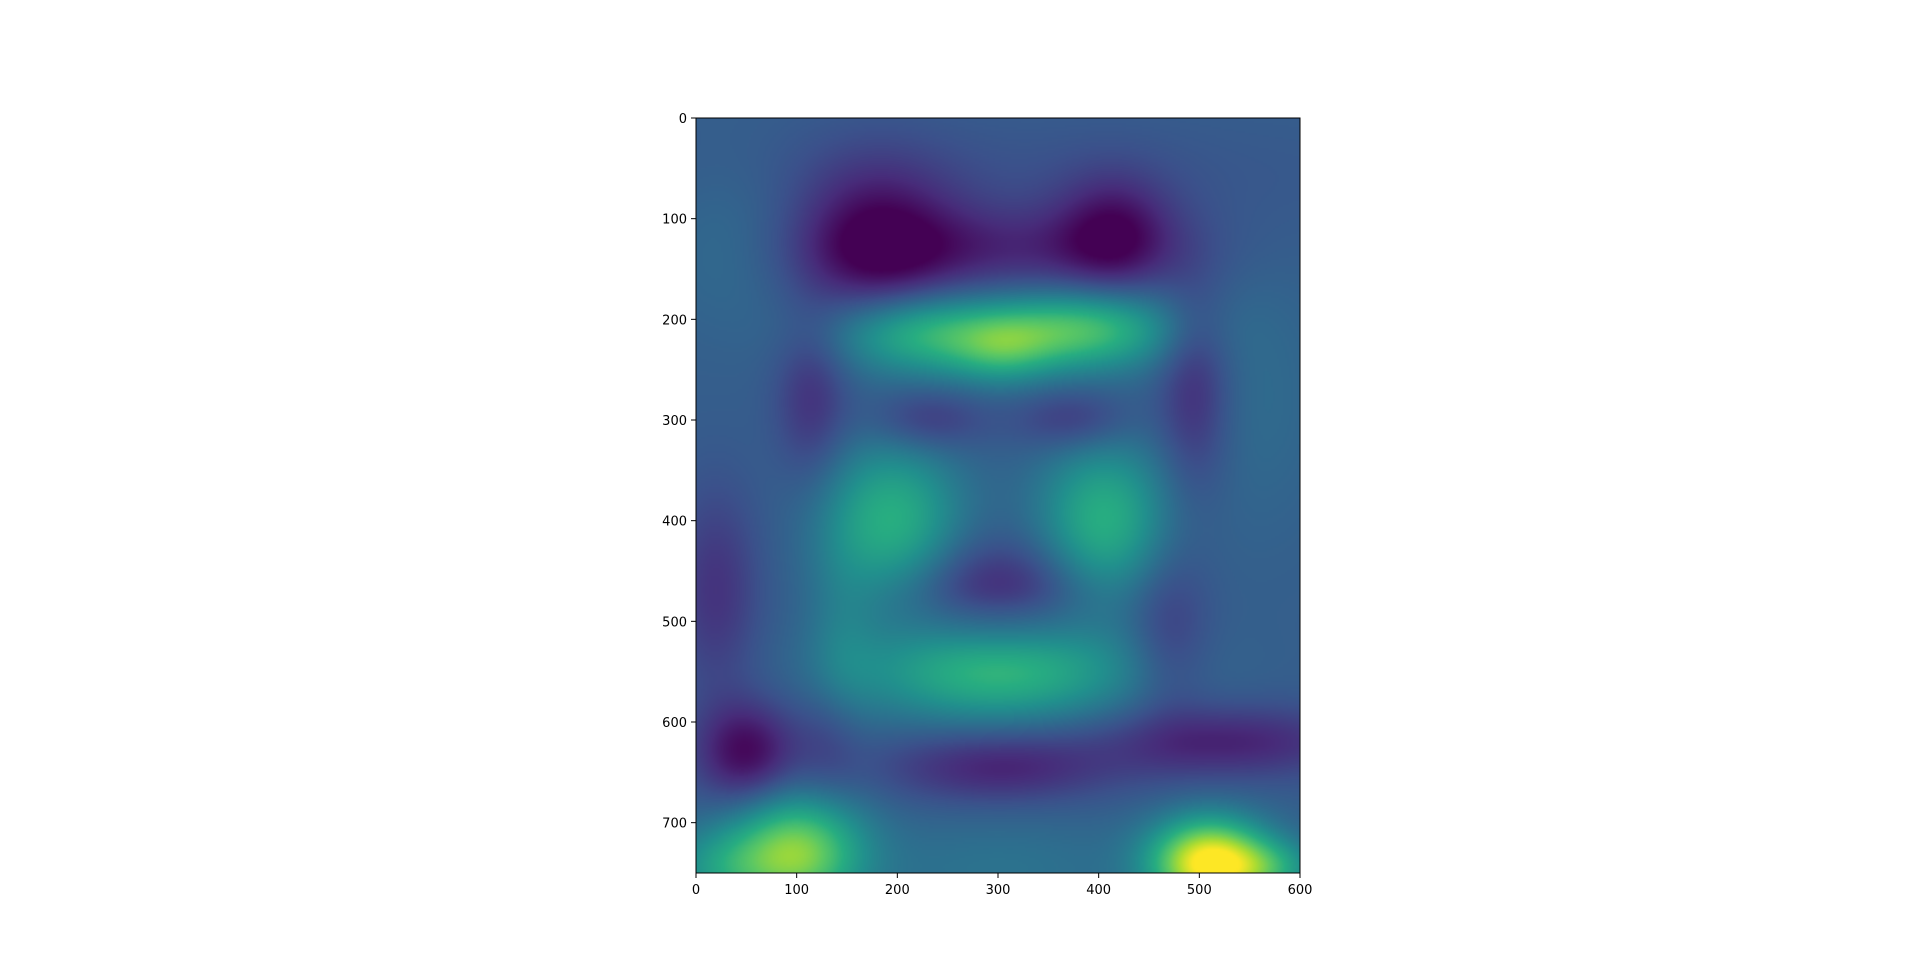 The height and width of the screenshot is (965, 1920). Describe the element at coordinates (674, 824) in the screenshot. I see `y-tick-label: 700` at that location.